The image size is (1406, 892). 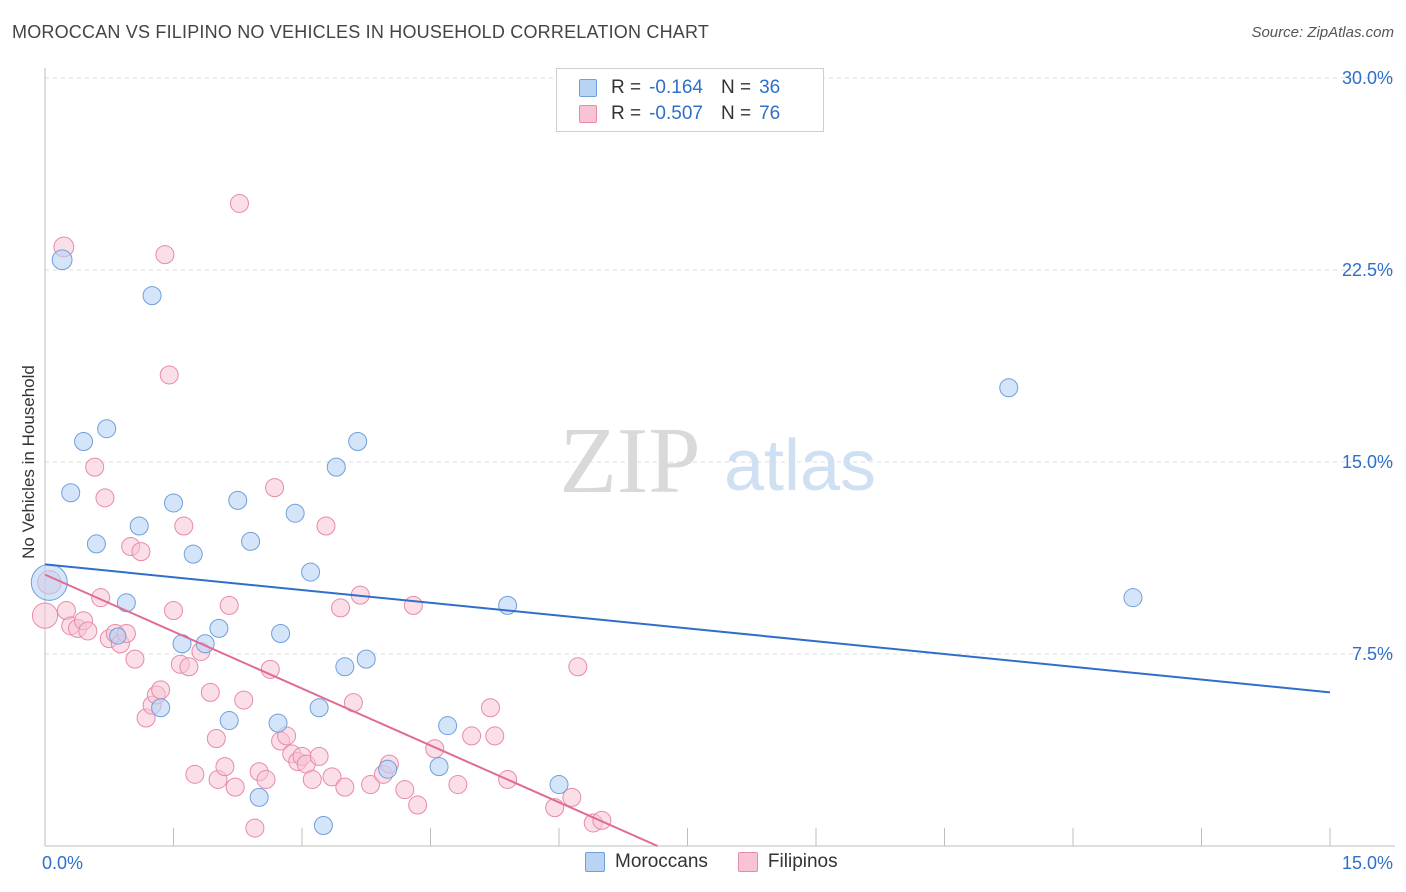 What do you see at coordinates (630, 461) in the screenshot?
I see `watermark-zip: ZIP` at bounding box center [630, 461].